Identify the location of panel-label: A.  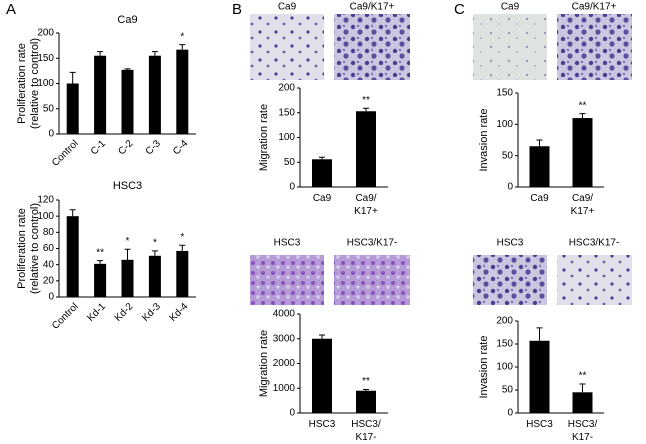
(11, 9).